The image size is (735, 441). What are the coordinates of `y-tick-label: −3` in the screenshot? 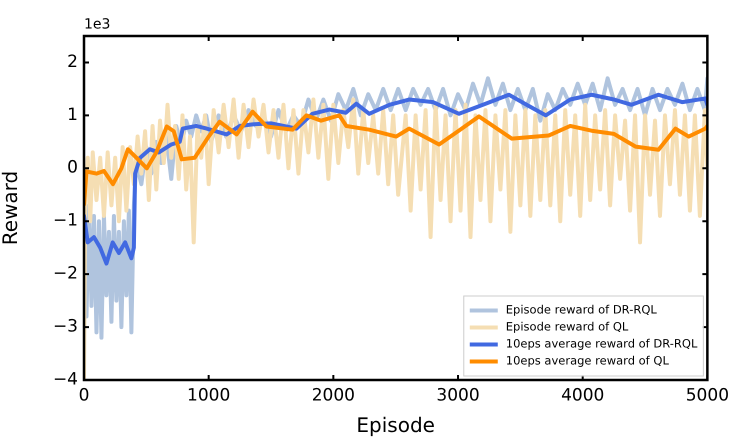 It's located at (65, 326).